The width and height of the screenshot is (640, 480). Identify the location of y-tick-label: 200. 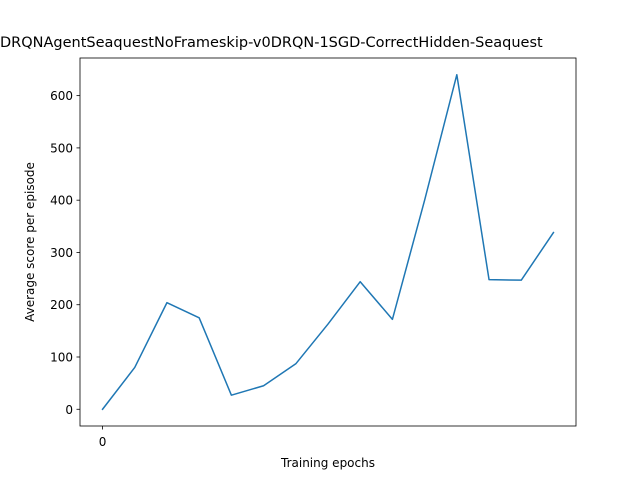
(61, 305).